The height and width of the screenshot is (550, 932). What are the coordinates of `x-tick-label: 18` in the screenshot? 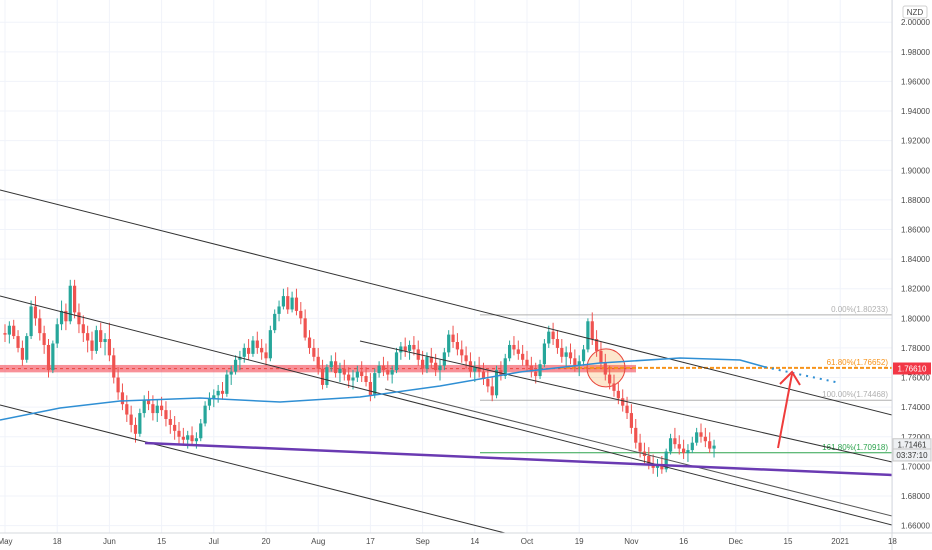 It's located at (892, 541).